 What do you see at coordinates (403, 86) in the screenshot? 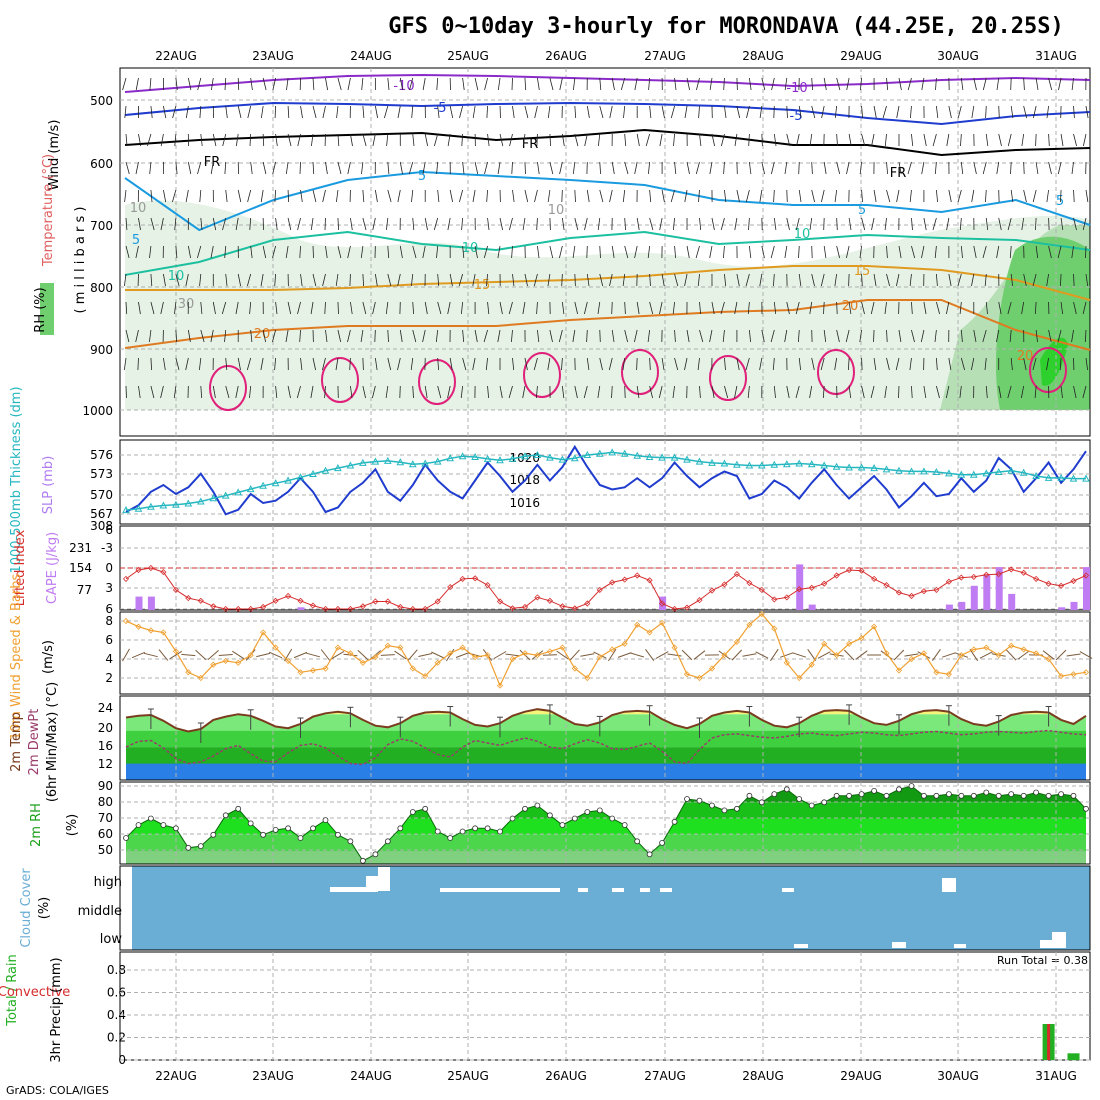
I see `contour-label: -10` at bounding box center [403, 86].